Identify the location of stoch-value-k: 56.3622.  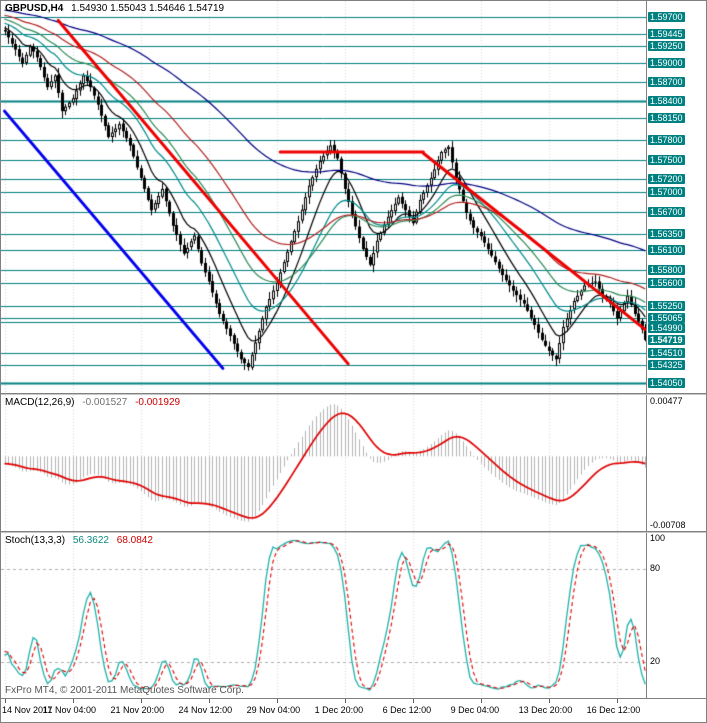
(90, 540).